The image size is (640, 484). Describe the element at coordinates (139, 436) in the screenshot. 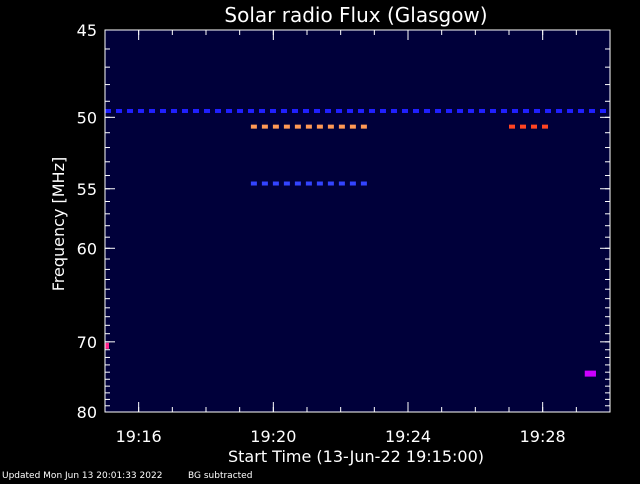

I see `x-tick-label: 19:16` at that location.